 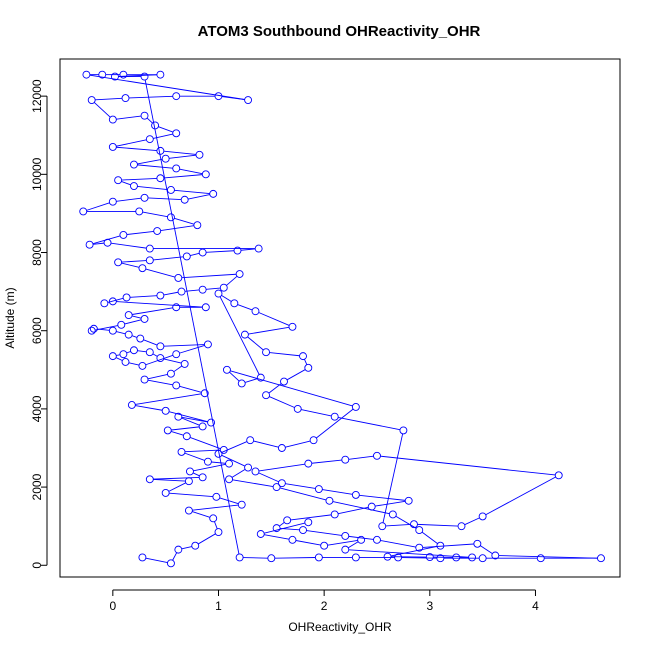 What do you see at coordinates (37, 252) in the screenshot?
I see `y-tick-label: 8000` at bounding box center [37, 252].